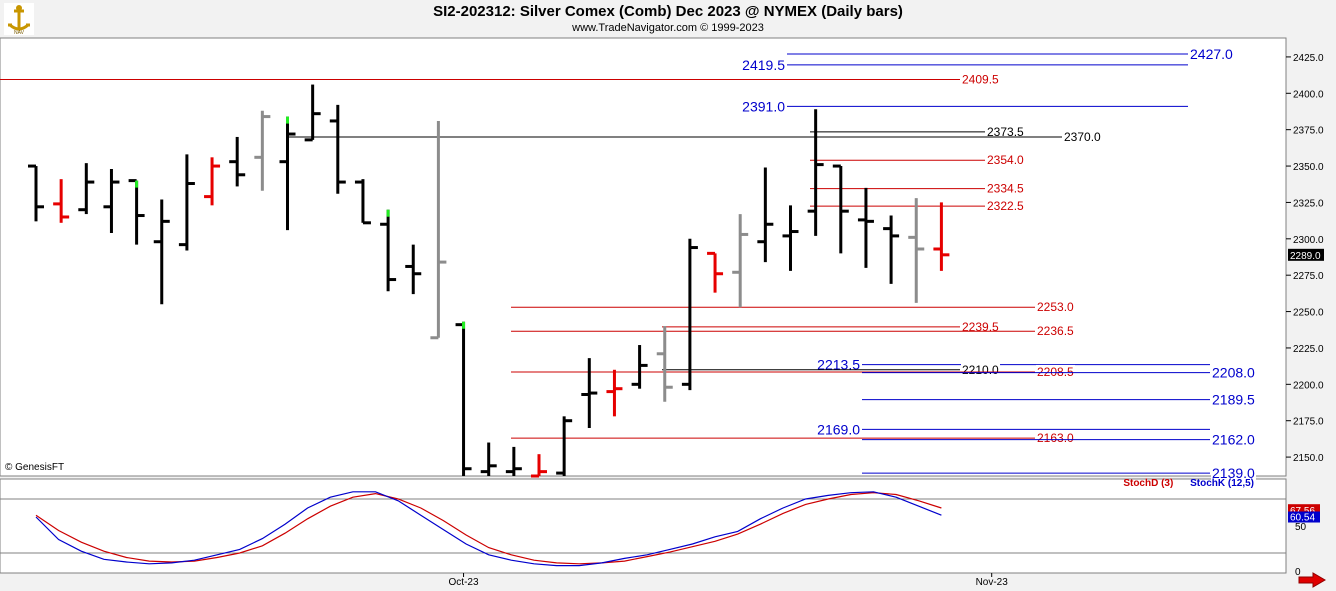  I want to click on chart-subtitle: www.TradeNavigator.com © 1999-2023, so click(668, 28).